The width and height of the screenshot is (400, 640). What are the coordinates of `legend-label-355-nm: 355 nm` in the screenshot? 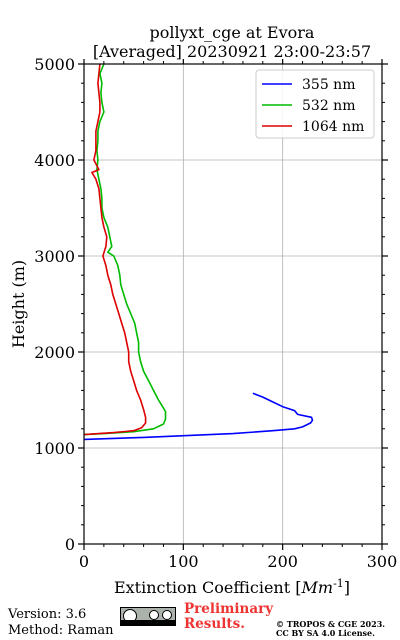 It's located at (328, 85).